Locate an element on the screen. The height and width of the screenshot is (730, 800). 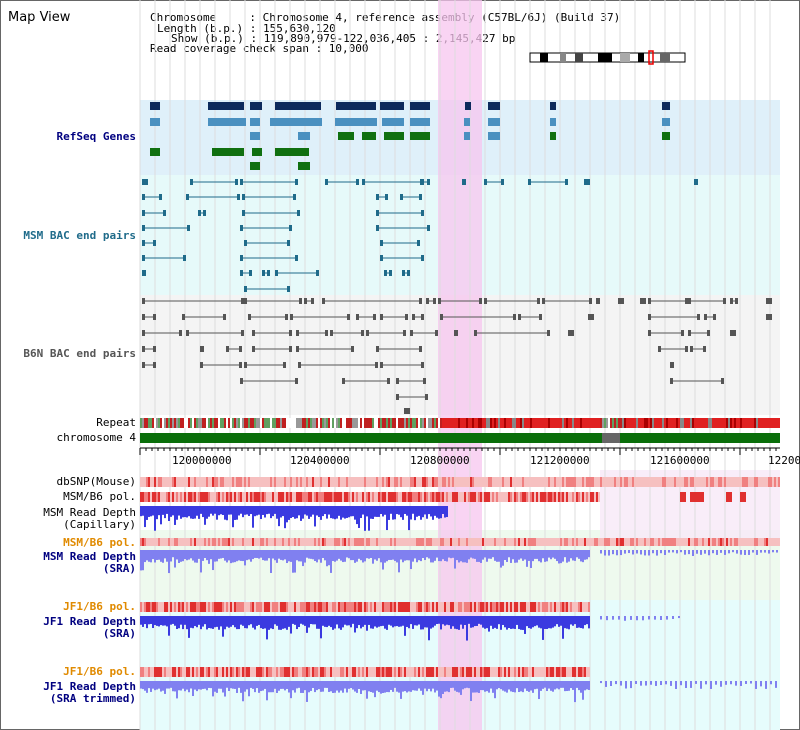
track-label-refseq: RefSeq Genes is located at coordinates (96, 136).